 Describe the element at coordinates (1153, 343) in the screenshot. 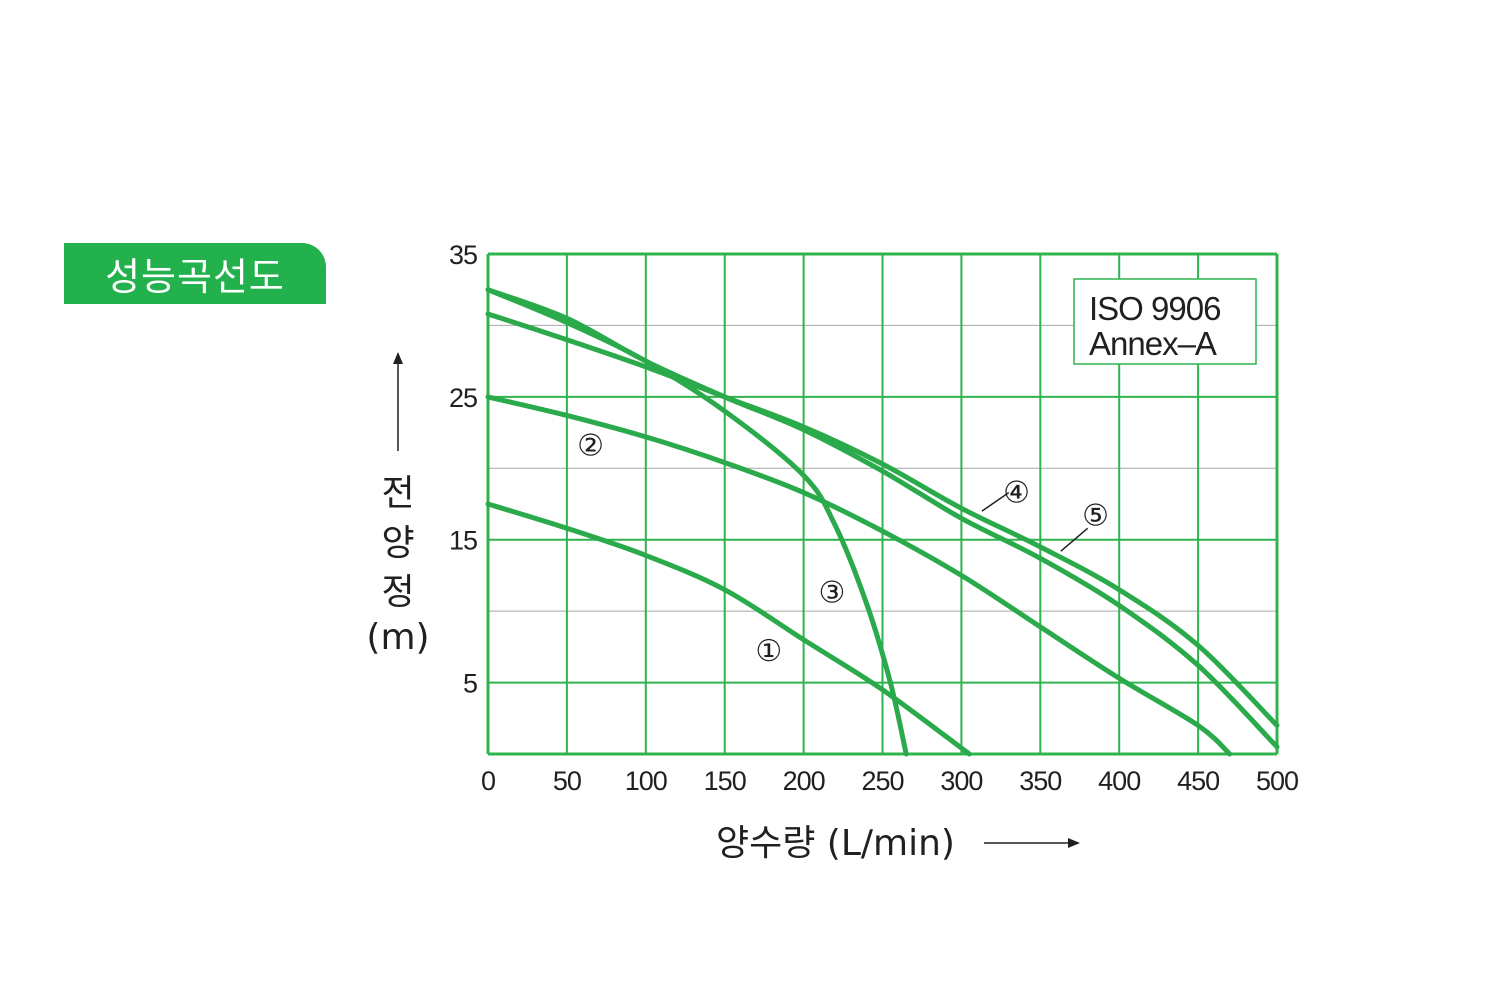

I see `iso-annotation-line-2: Annex–A` at that location.